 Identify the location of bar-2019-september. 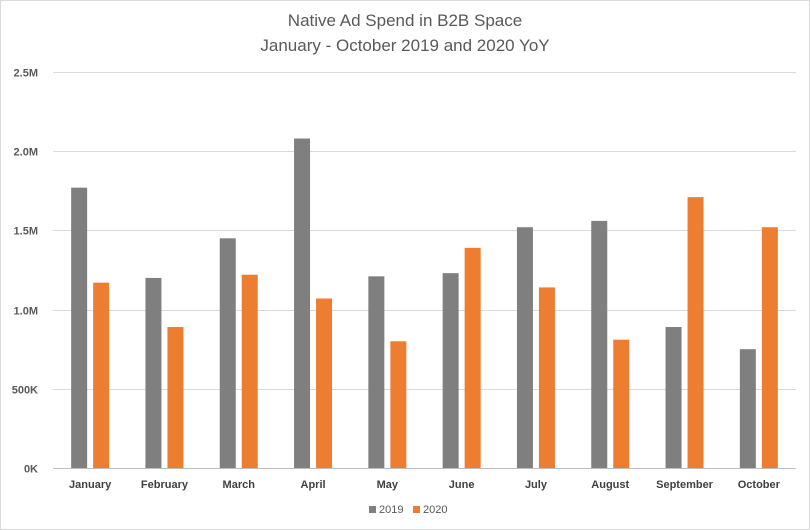
(673, 397).